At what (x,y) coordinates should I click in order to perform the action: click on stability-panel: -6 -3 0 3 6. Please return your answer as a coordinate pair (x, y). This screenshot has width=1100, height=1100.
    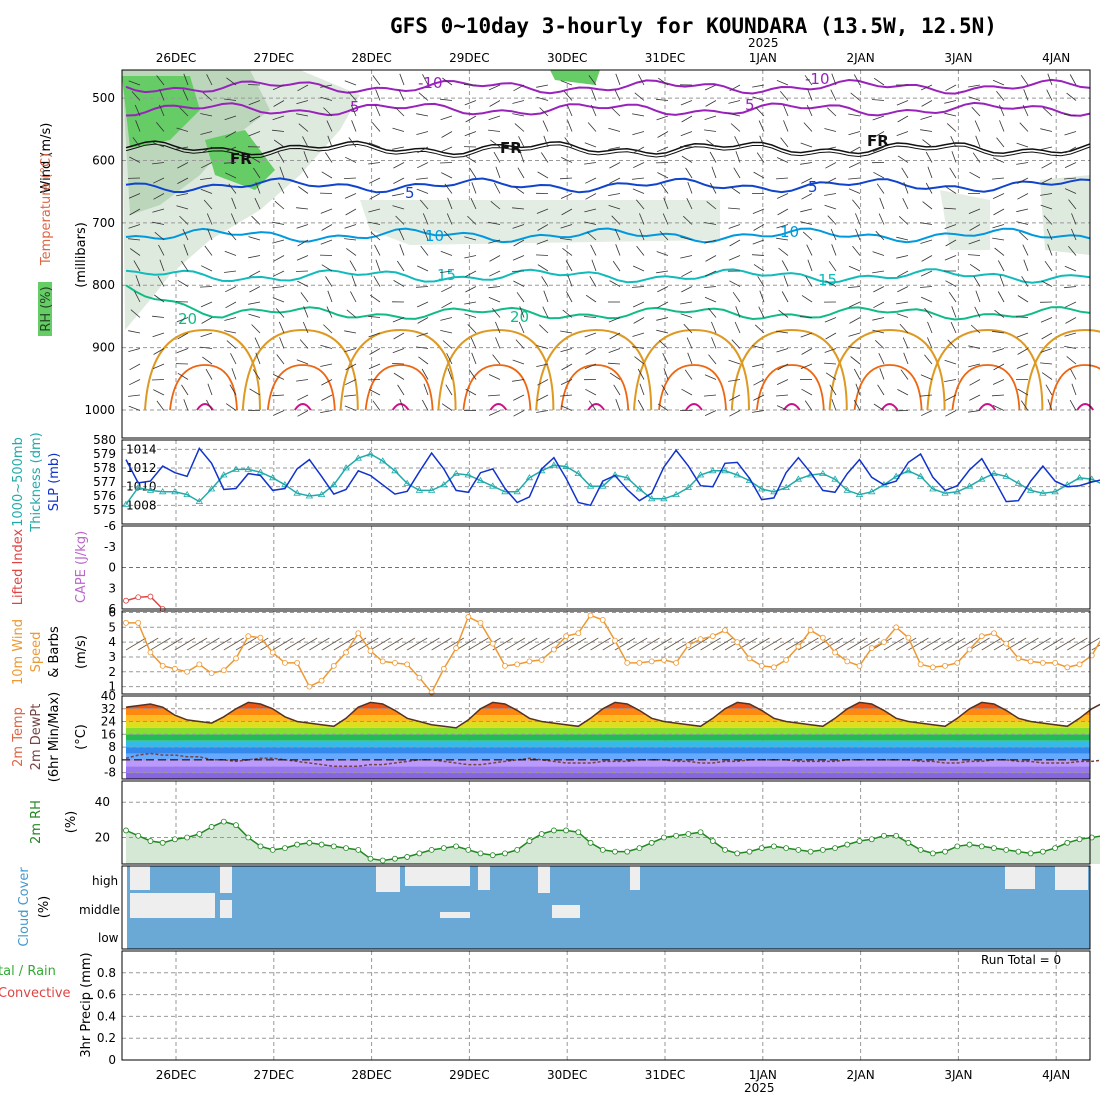
    Looking at the image, I should click on (597, 567).